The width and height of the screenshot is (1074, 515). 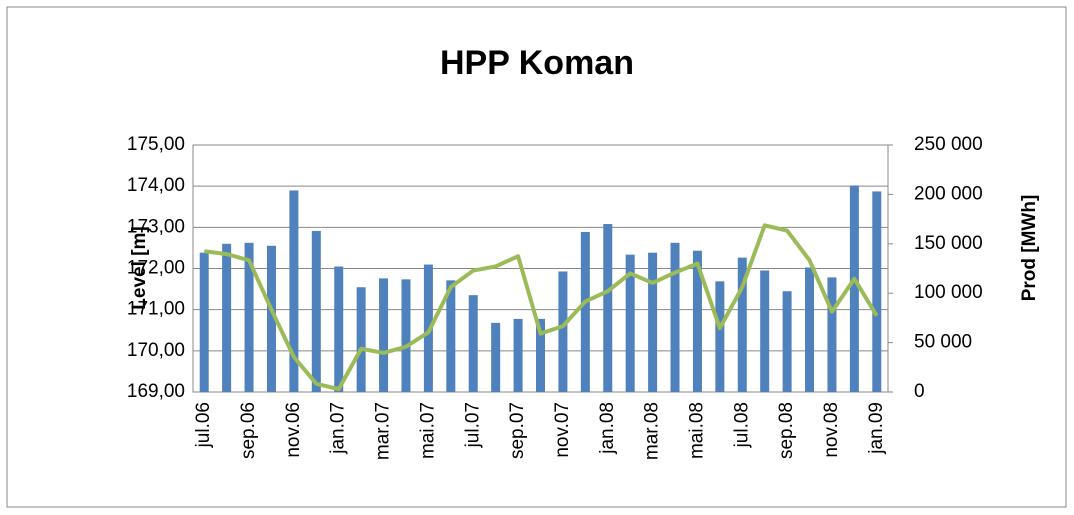 I want to click on y2-axis-title: Prod [MWh], so click(x=1029, y=248).